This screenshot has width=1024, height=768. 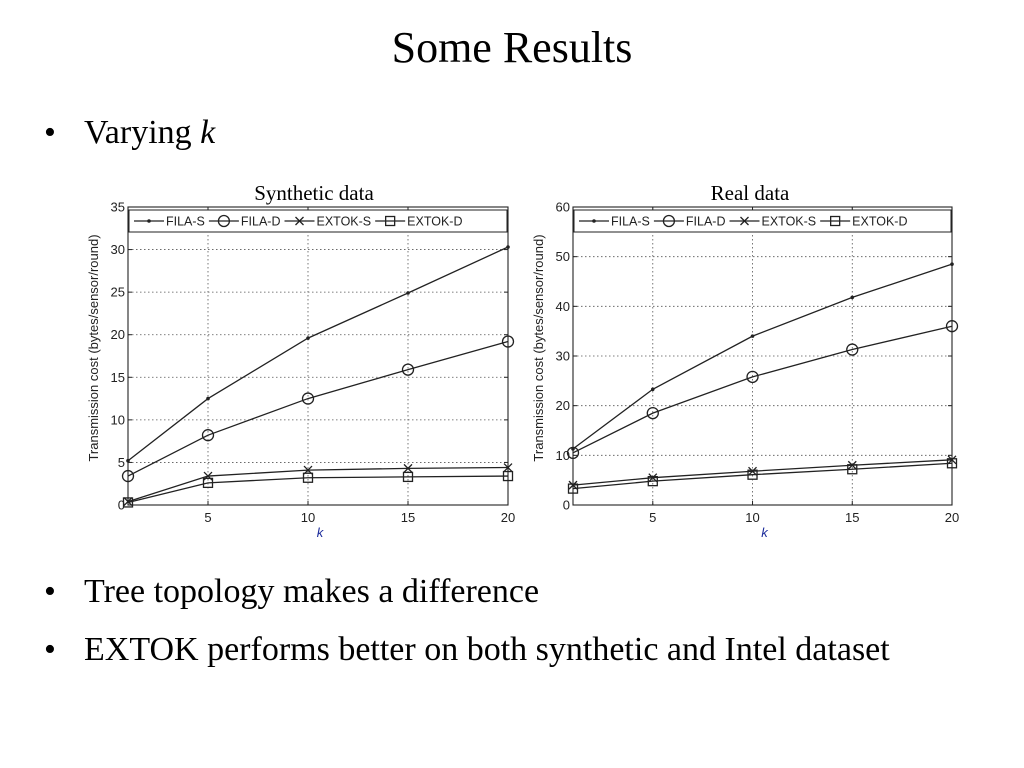 What do you see at coordinates (512, 47) in the screenshot?
I see `slide-title: Some Results` at bounding box center [512, 47].